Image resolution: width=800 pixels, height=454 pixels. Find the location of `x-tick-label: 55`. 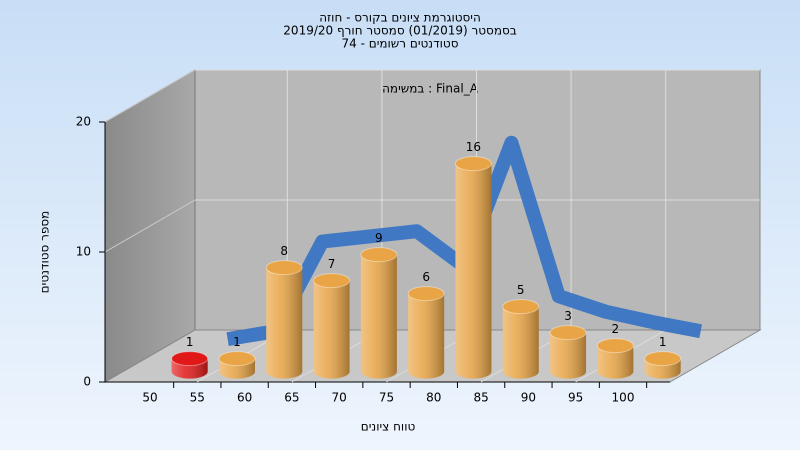

x-tick-label: 55 is located at coordinates (197, 398).